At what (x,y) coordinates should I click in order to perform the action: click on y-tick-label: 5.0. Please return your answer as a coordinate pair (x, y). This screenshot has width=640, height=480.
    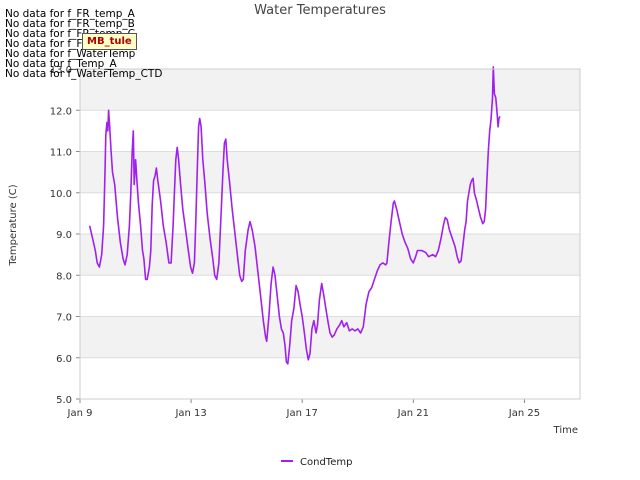
    Looking at the image, I should click on (64, 400).